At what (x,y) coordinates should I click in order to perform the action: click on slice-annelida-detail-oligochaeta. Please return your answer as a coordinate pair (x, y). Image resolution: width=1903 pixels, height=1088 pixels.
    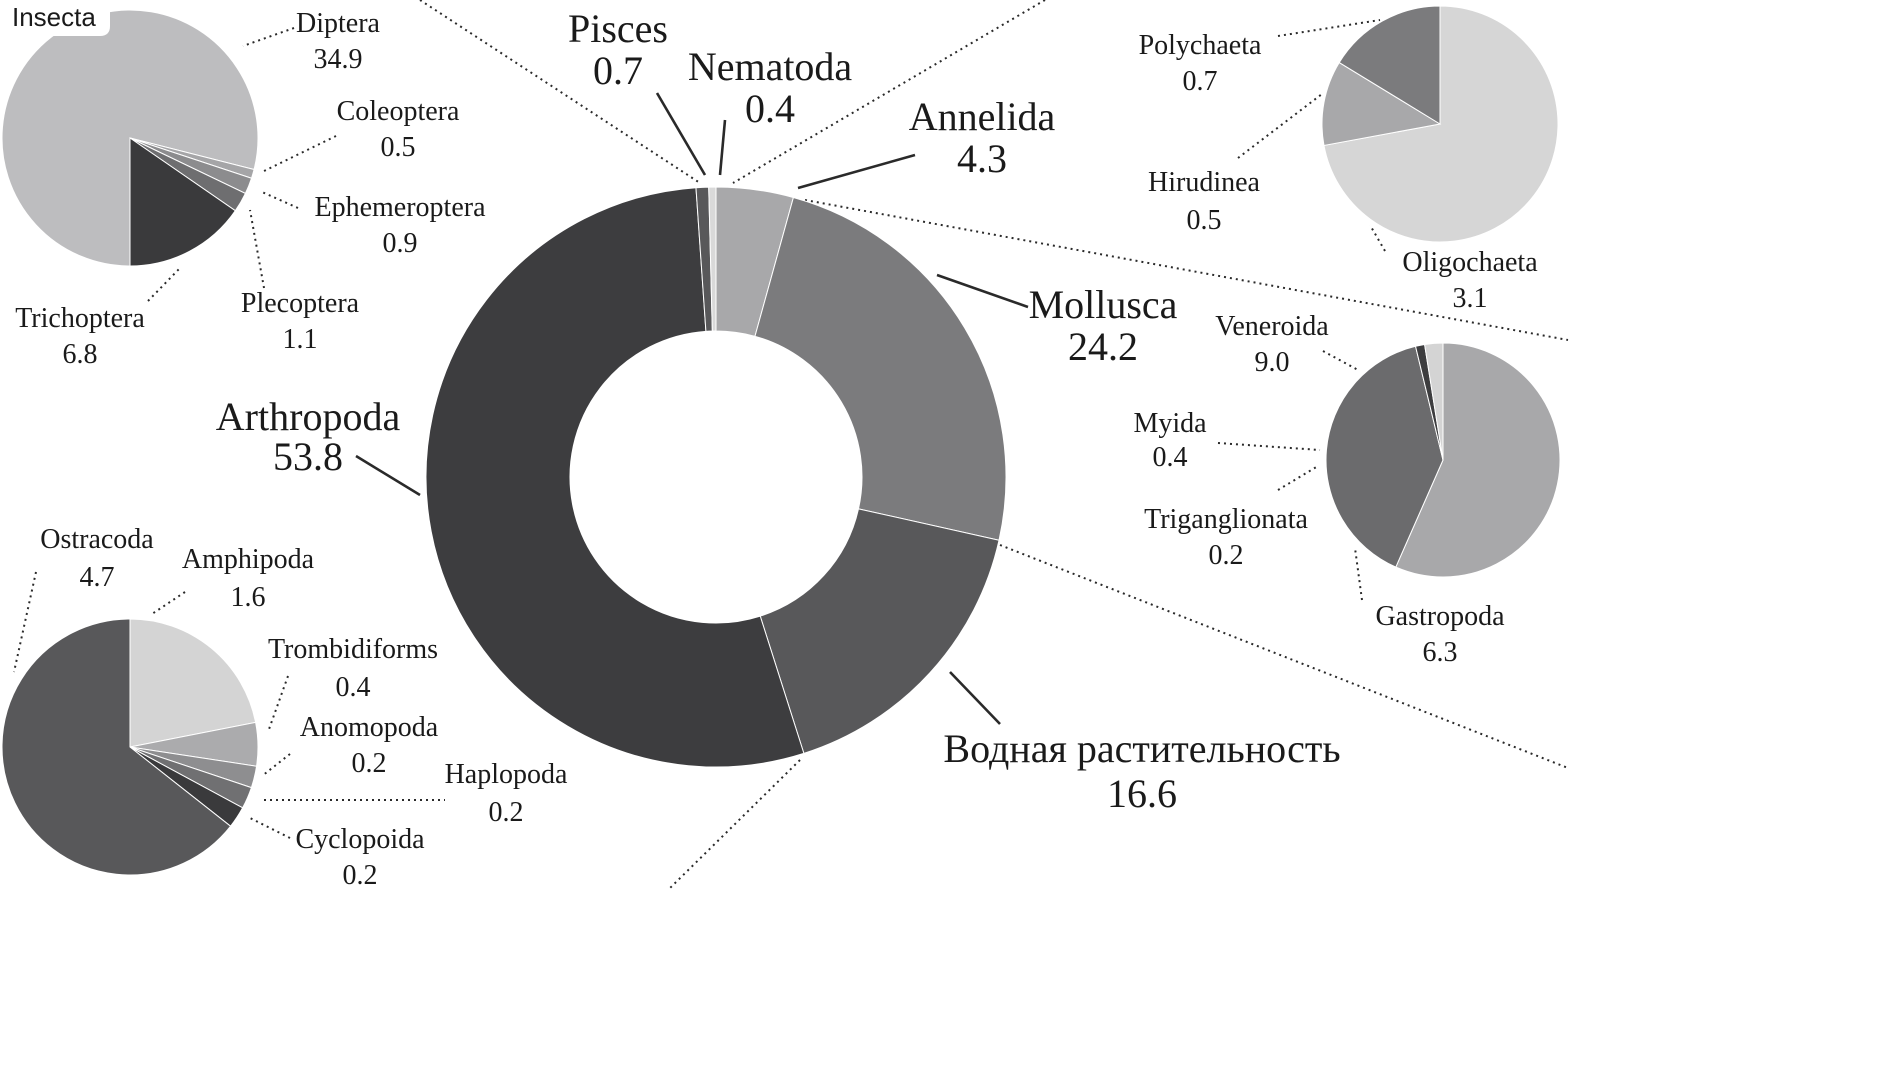
    Looking at the image, I should click on (1441, 124).